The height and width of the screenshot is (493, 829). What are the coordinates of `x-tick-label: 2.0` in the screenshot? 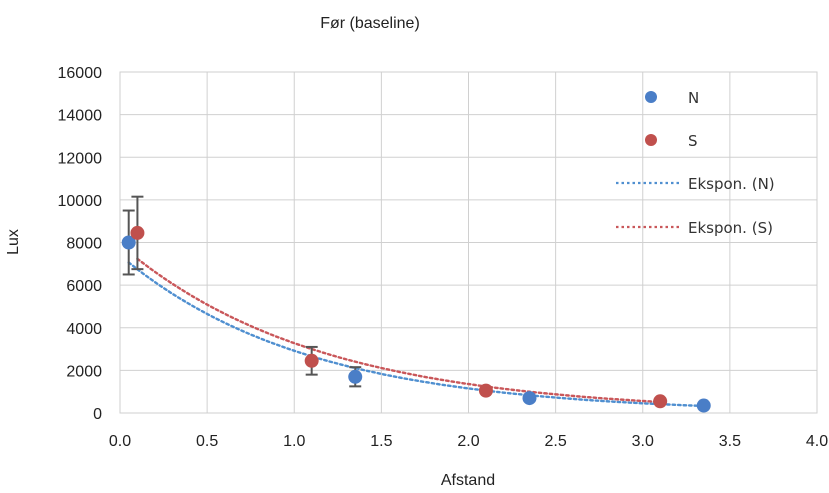 It's located at (468, 441).